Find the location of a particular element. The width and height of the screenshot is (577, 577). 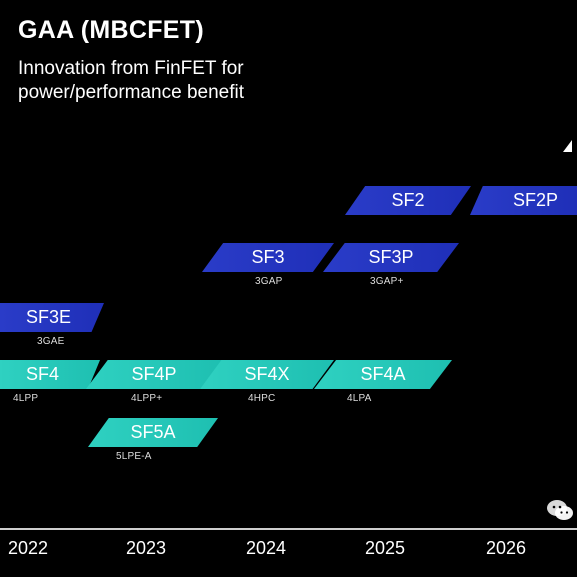

node-sf2: SF2 is located at coordinates (408, 200).